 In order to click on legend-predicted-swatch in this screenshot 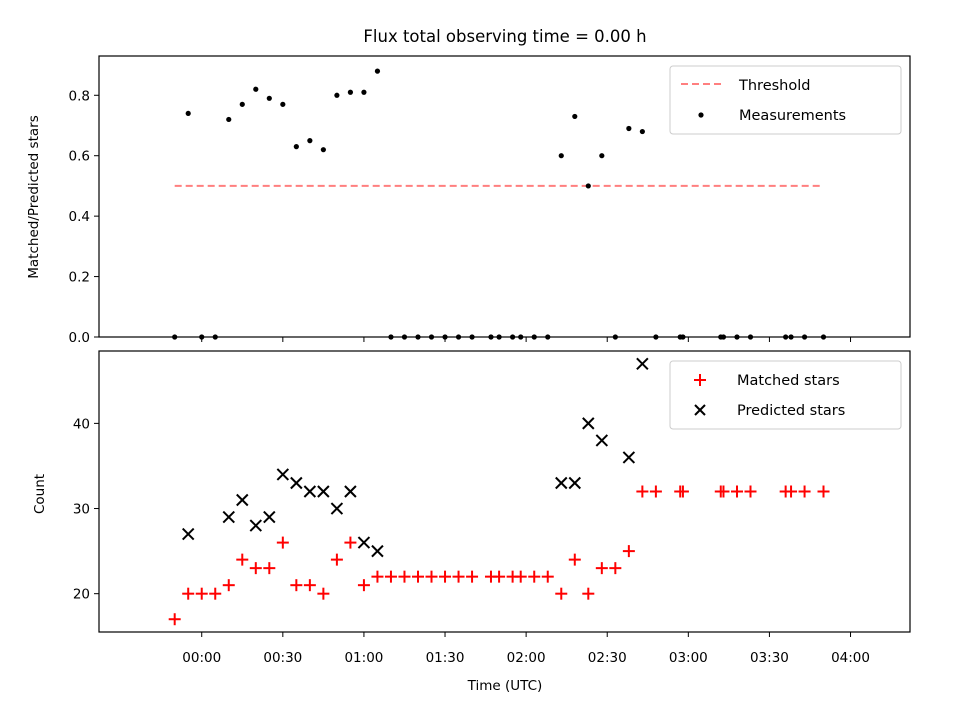, I will do `click(700, 410)`.